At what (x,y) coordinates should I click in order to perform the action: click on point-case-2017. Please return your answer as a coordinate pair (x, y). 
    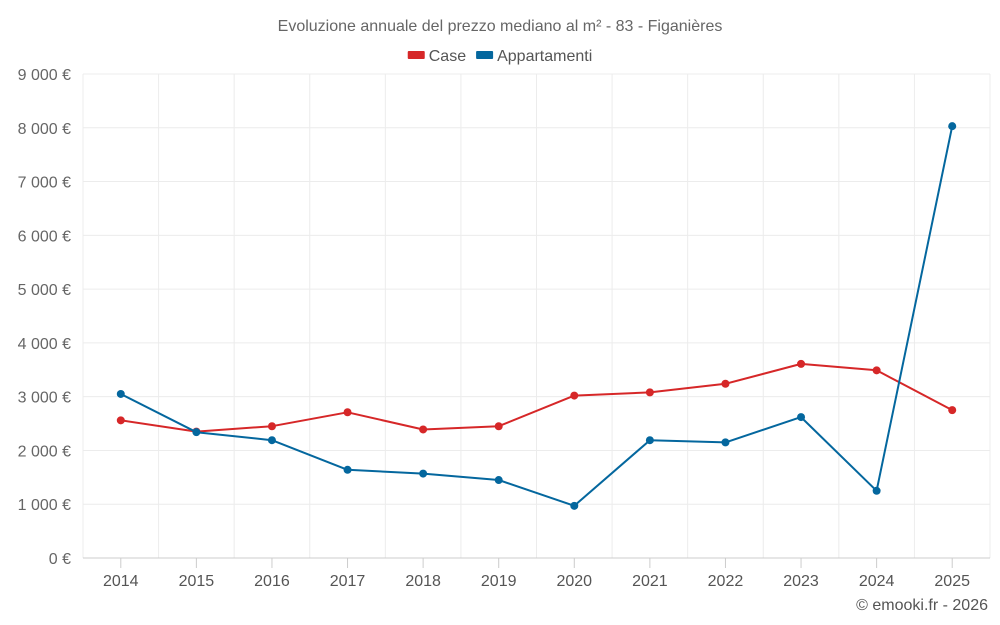
    Looking at the image, I should click on (347, 412).